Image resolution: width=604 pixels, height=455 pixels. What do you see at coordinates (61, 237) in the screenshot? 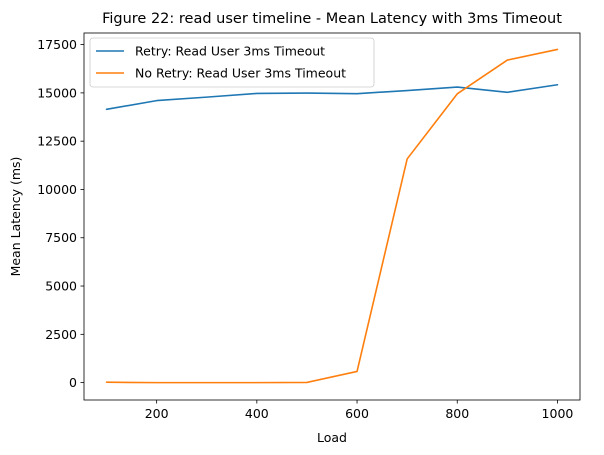
I see `y-tick-label: 7500` at bounding box center [61, 237].